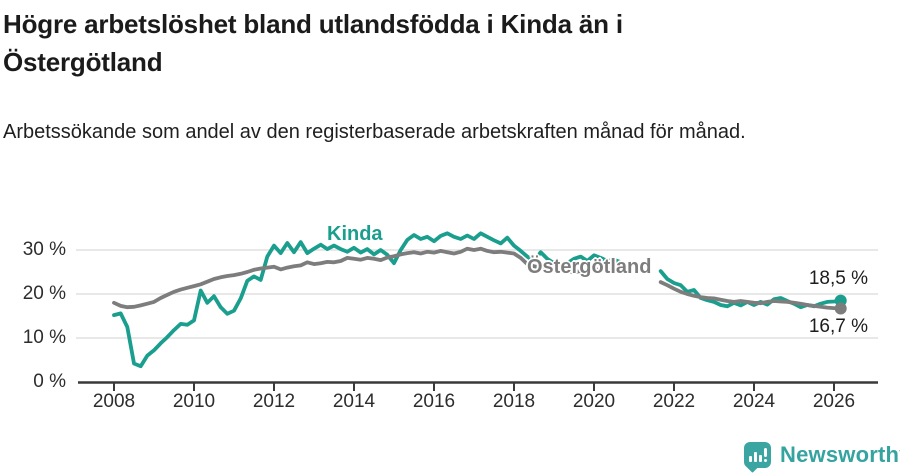 This screenshot has width=900, height=474. What do you see at coordinates (840, 308) in the screenshot?
I see `end-dot-Östergötland` at bounding box center [840, 308].